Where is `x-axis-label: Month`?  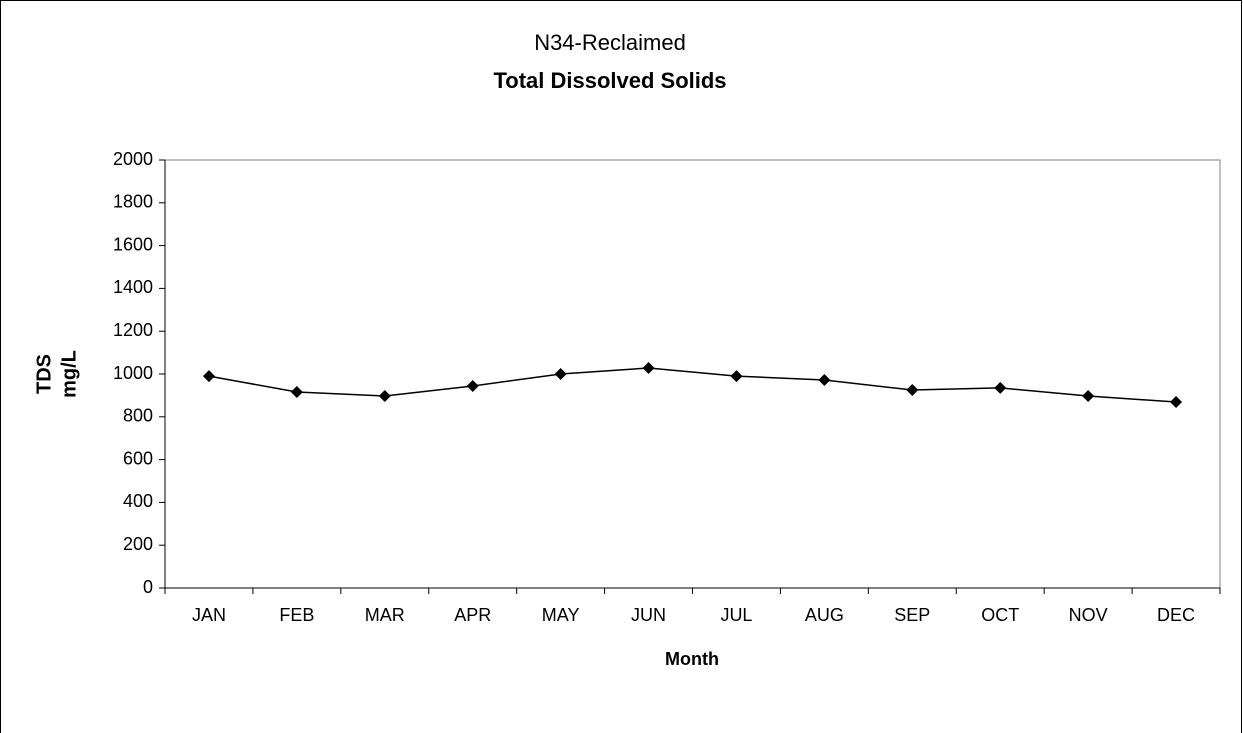 x-axis-label: Month is located at coordinates (692, 659).